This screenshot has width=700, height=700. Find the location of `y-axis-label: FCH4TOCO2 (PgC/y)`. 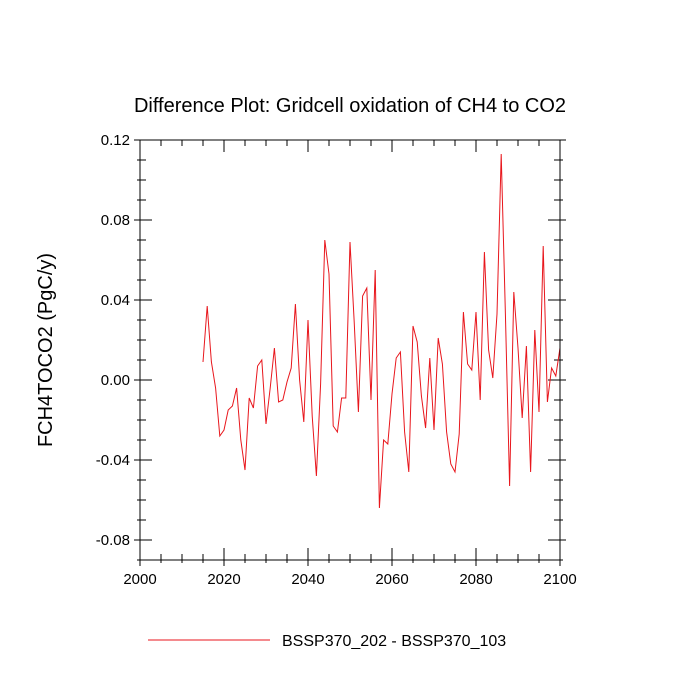

y-axis-label: FCH4TOCO2 (PgC/y) is located at coordinates (46, 350).